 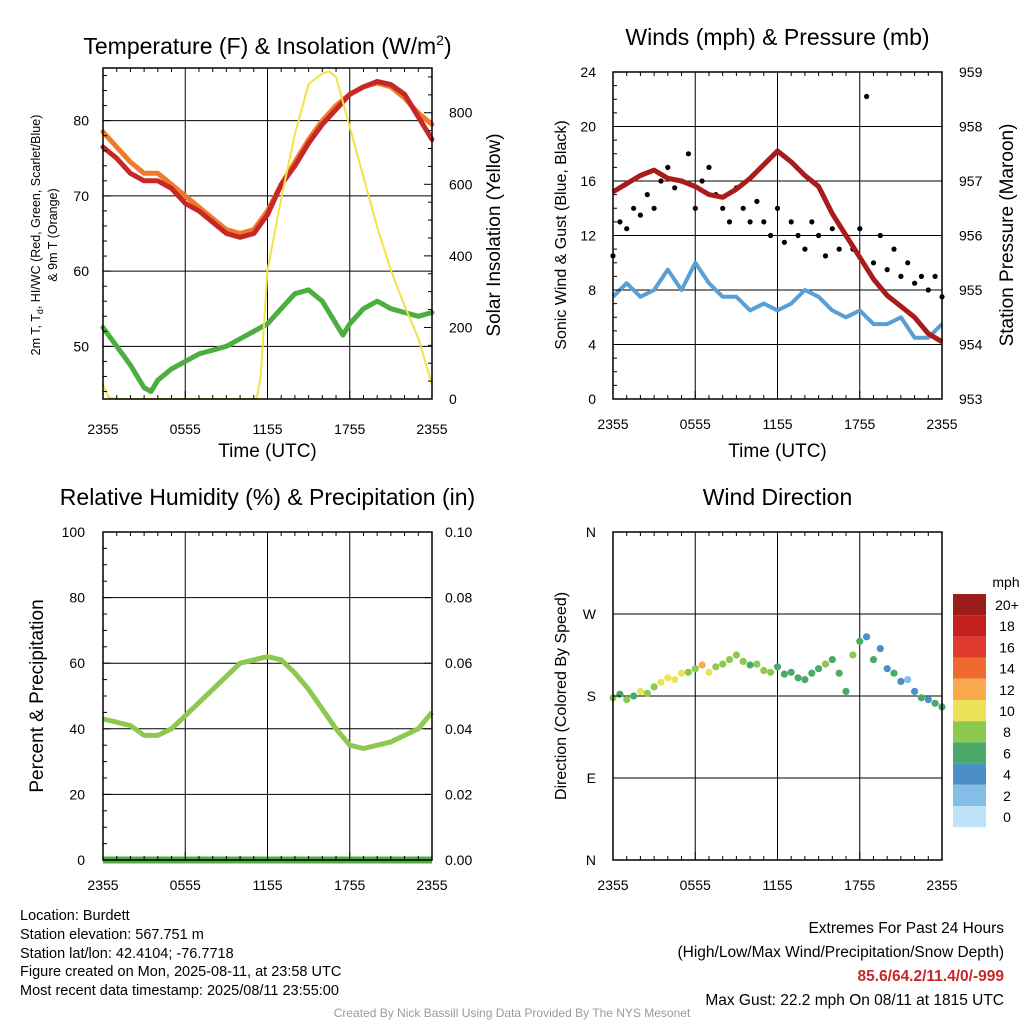 I want to click on y2-axis-label: Solar Insolation (Yellow), so click(x=494, y=234).